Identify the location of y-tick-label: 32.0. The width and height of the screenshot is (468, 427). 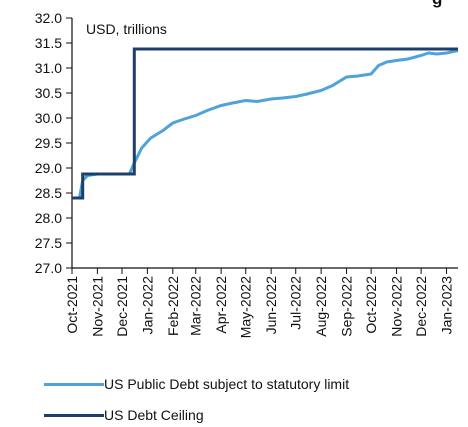
(48, 18).